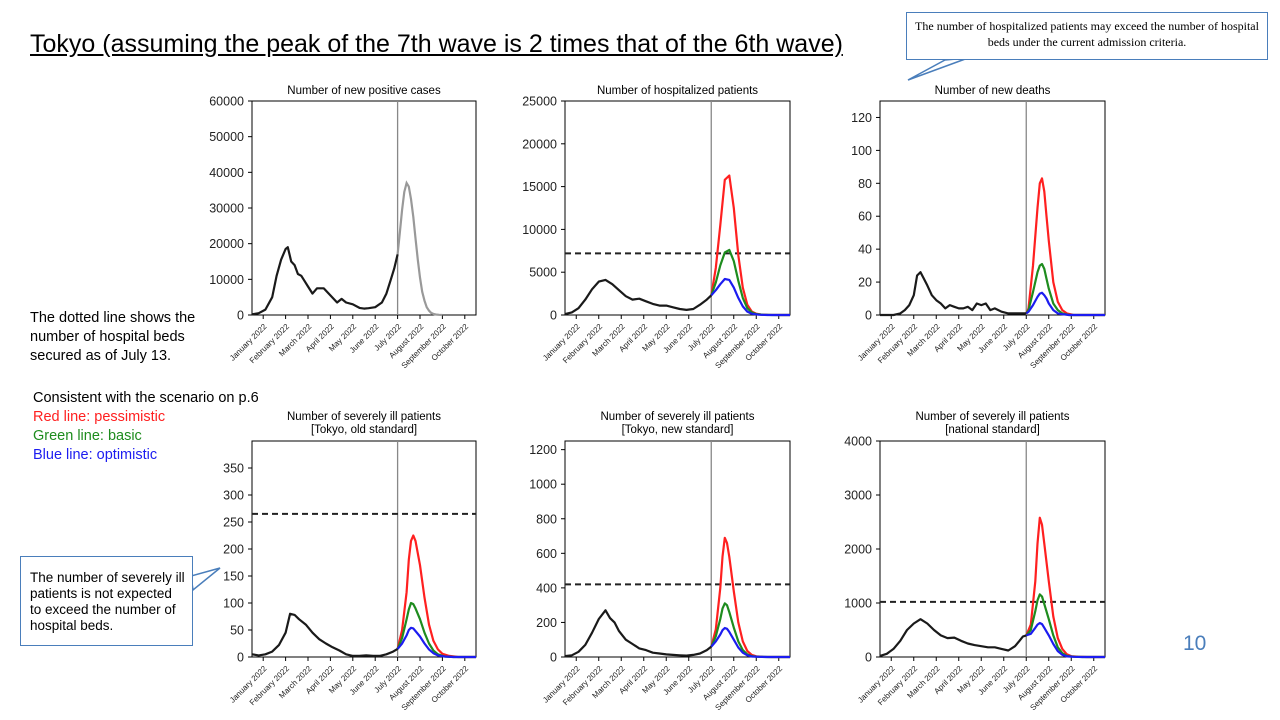 The height and width of the screenshot is (720, 1280). What do you see at coordinates (992, 430) in the screenshot?
I see `chart-subtitle-6: [national standard]` at bounding box center [992, 430].